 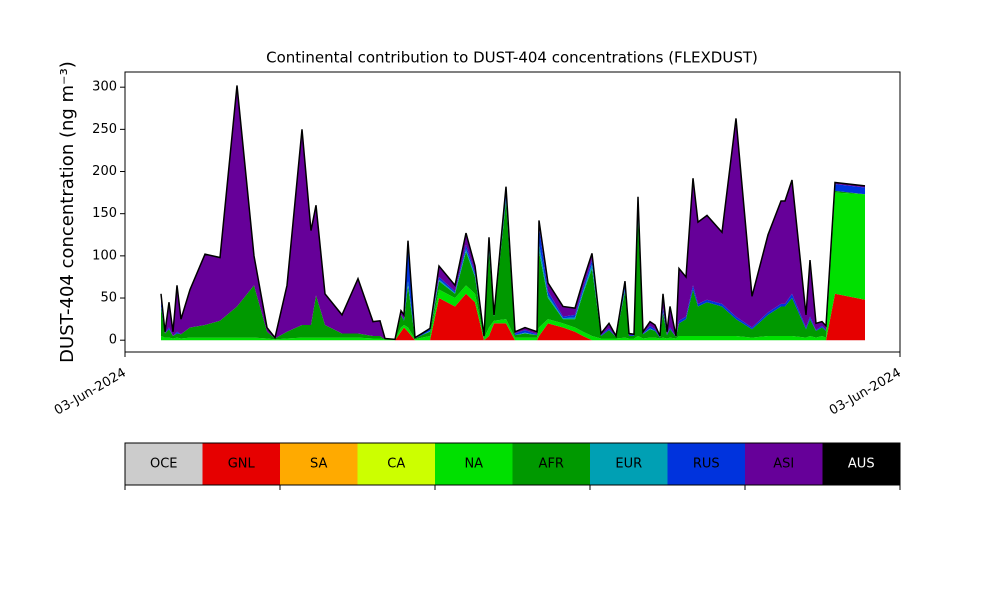 I want to click on legend-label: GNL, so click(x=242, y=464).